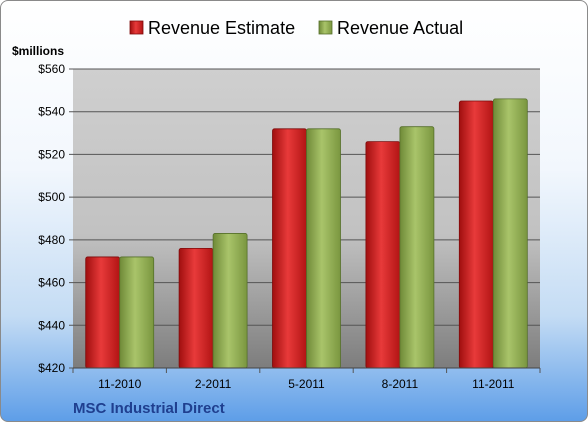 The image size is (588, 422). Describe the element at coordinates (51, 112) in the screenshot. I see `y-tick-label: $540` at that location.